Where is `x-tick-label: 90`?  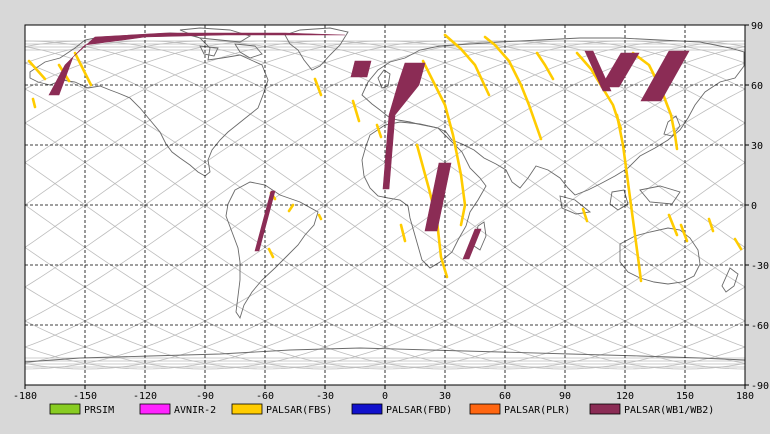
x-tick-label: 90 is located at coordinates (565, 396).